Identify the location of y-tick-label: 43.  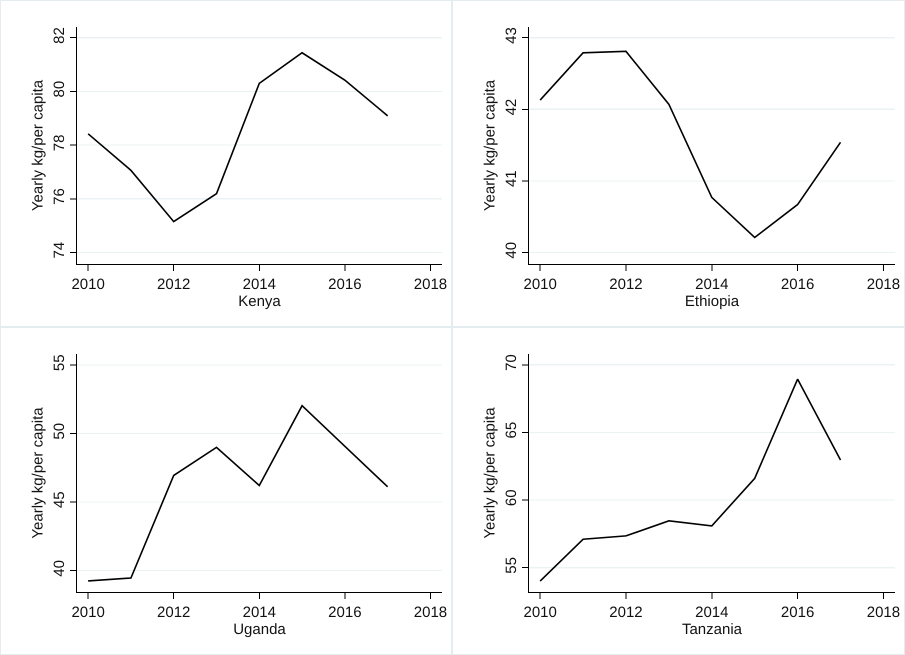
(511, 35).